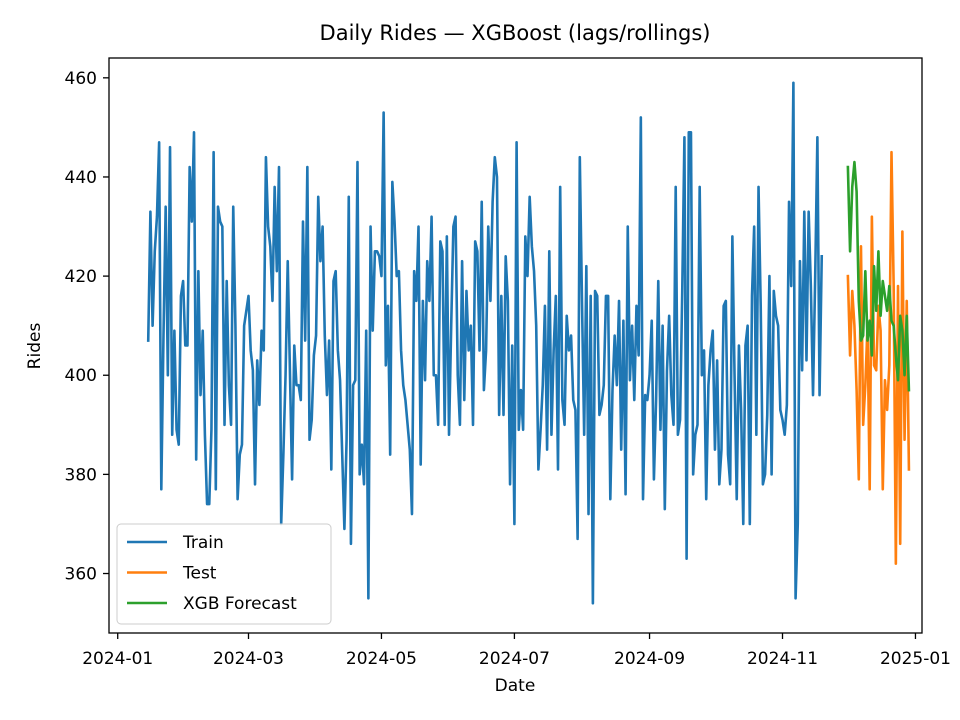  I want to click on legend-label: XGB Forecast, so click(240, 604).